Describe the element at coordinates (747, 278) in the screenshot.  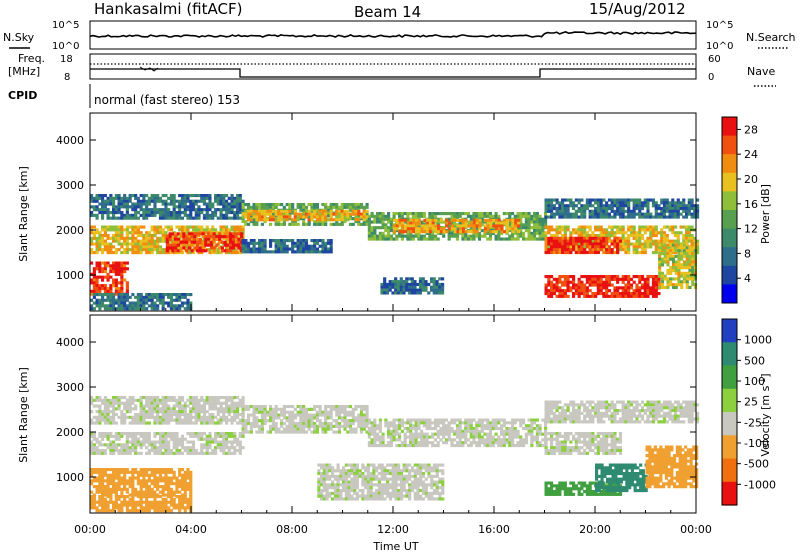
I see `colorbar-tick-label: 4` at that location.